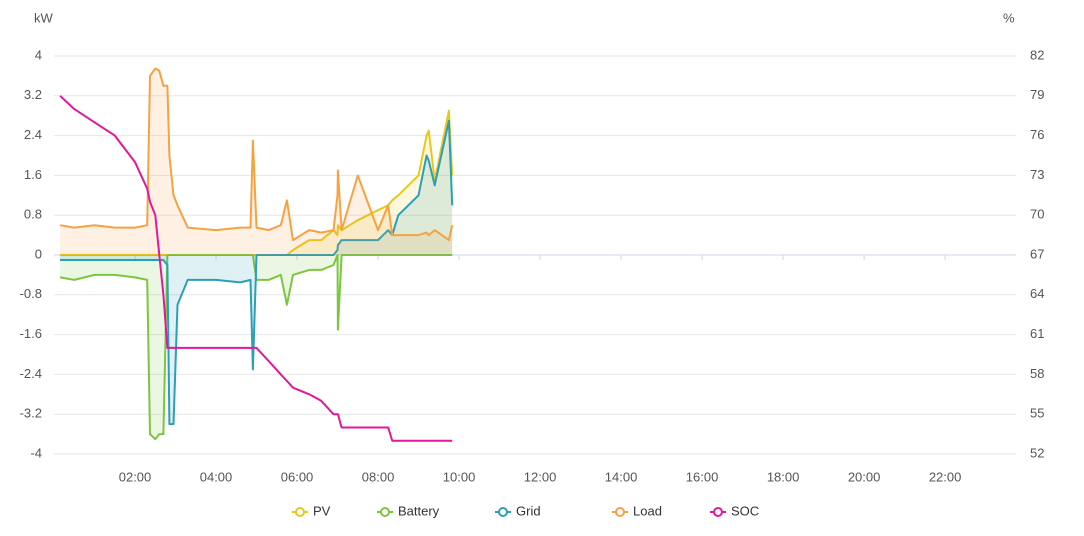 This screenshot has height=536, width=1084. What do you see at coordinates (31, 333) in the screenshot?
I see `y-tick-label: -1.6` at bounding box center [31, 333].